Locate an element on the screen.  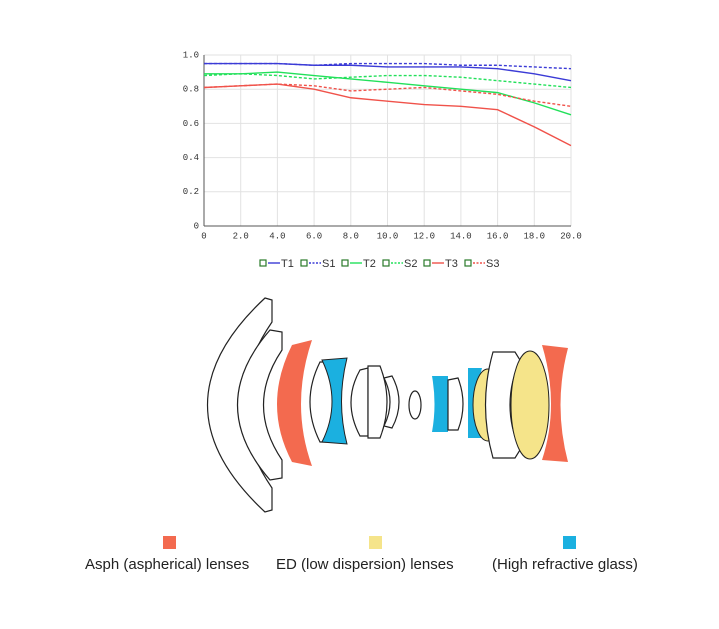
x-tick-label: 10.0 is located at coordinates (388, 236).